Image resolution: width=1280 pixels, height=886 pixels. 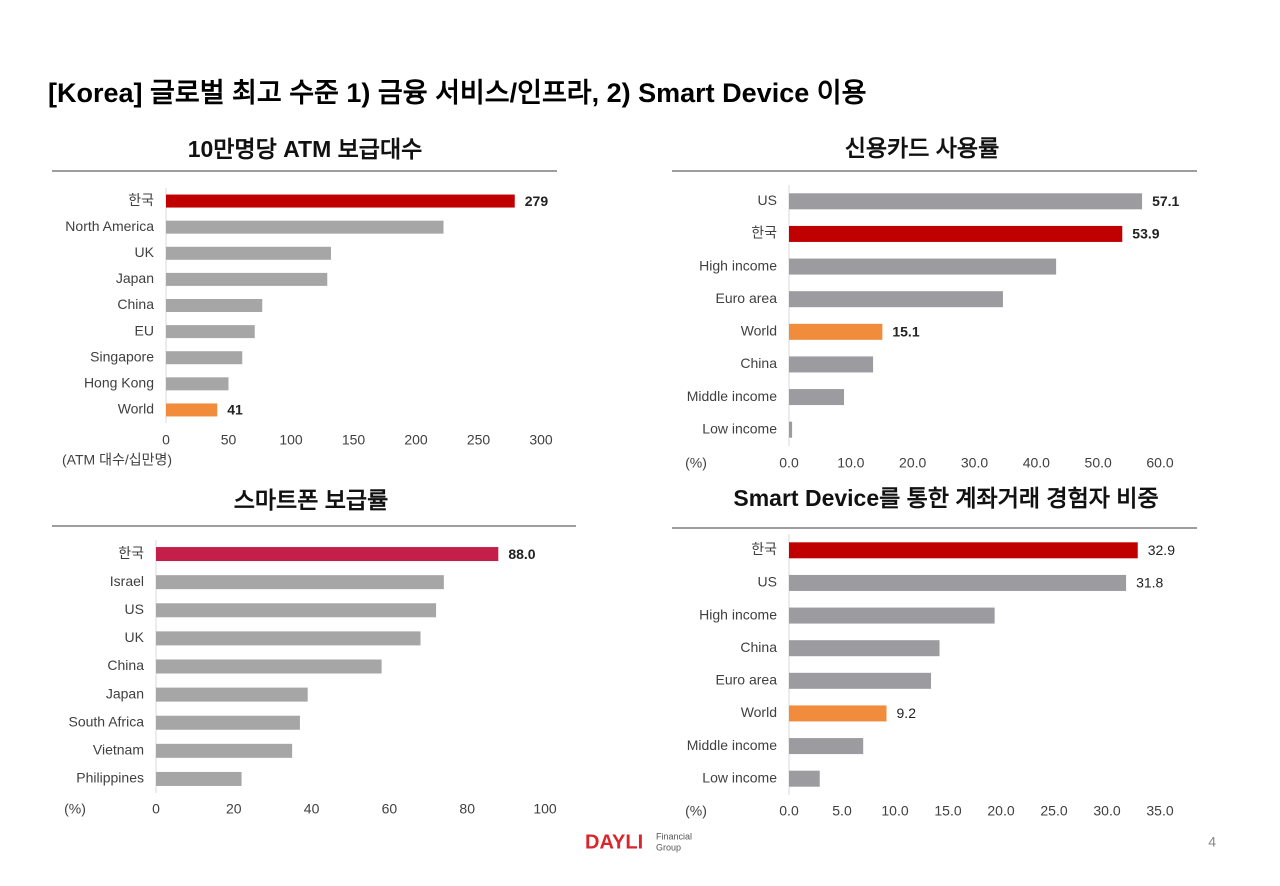 What do you see at coordinates (1036, 463) in the screenshot?
I see `x-tick-label: 40.0` at bounding box center [1036, 463].